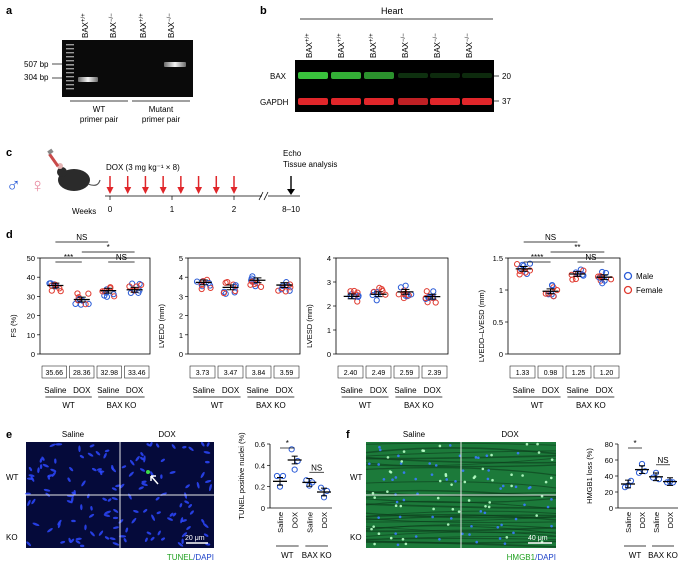 The image size is (685, 565). Describe the element at coordinates (537, 257) in the screenshot. I see `sig-bracket-wt-label: ****` at that location.